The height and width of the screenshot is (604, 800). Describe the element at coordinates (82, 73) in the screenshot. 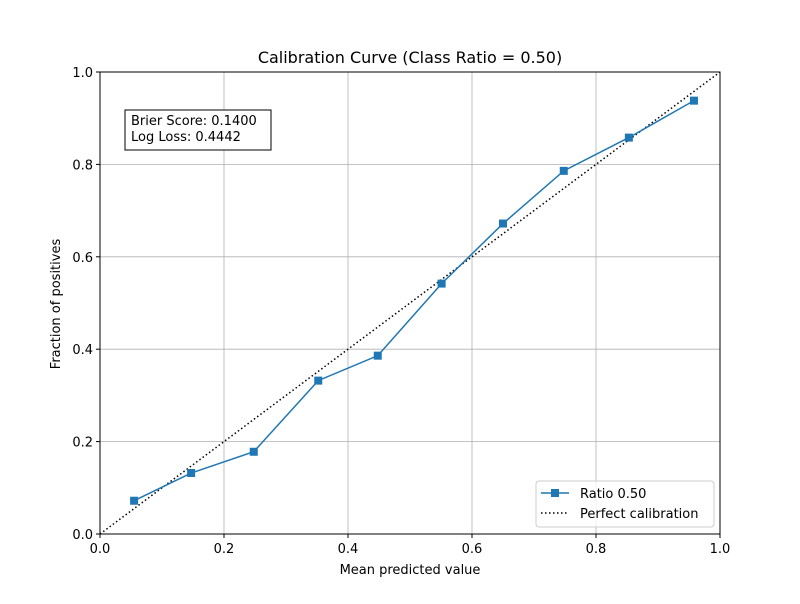

I see `y-tick-label: 1.0` at that location.